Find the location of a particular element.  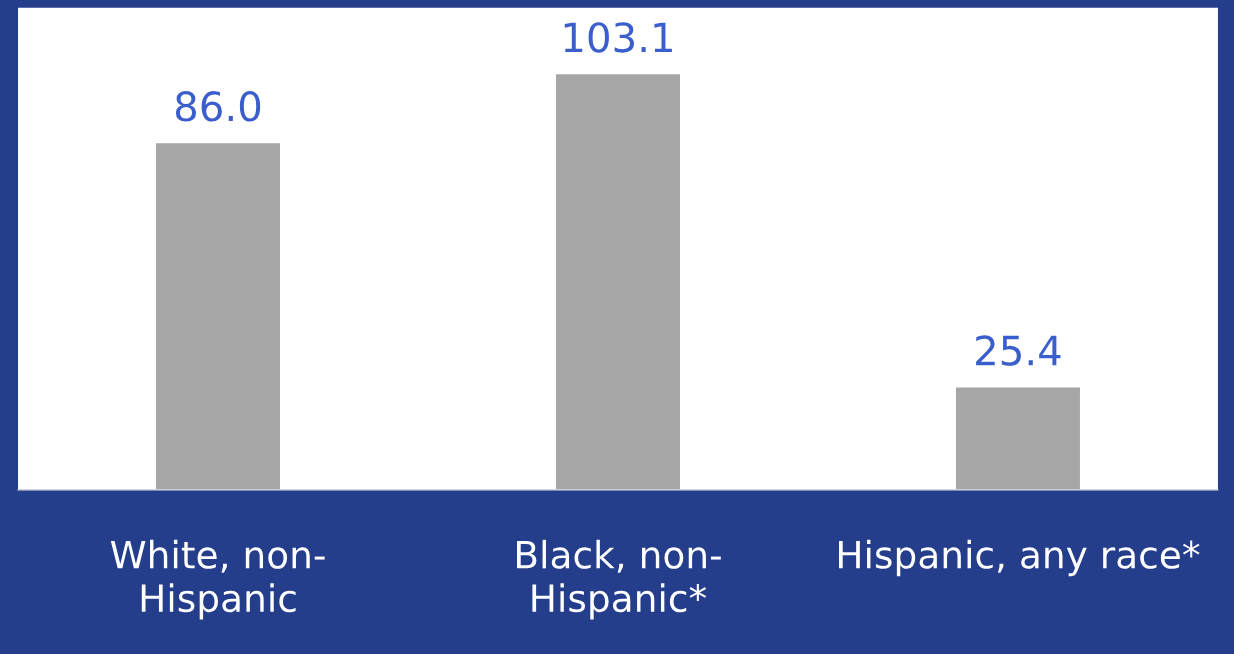

data-label: 25.4 is located at coordinates (1018, 350).